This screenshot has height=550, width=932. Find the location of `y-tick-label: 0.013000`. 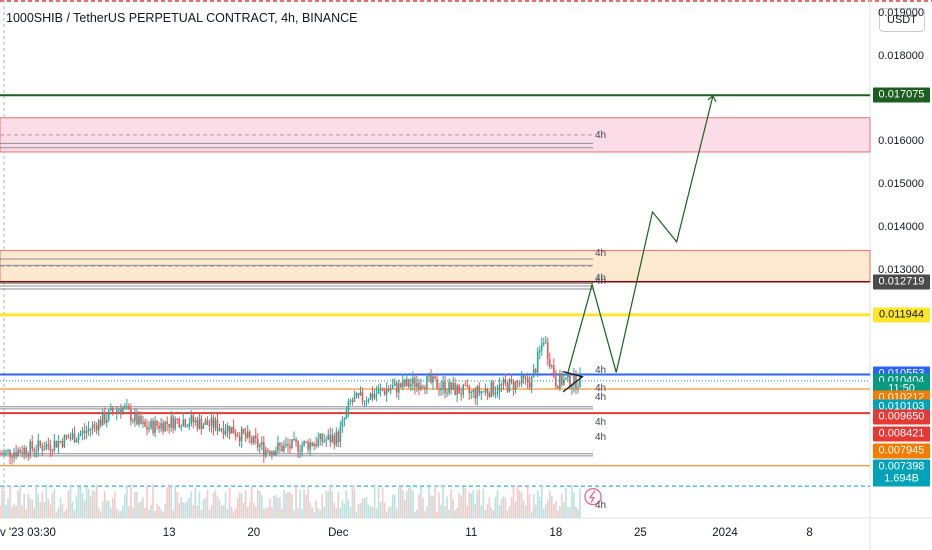

y-tick-label: 0.013000 is located at coordinates (901, 269).